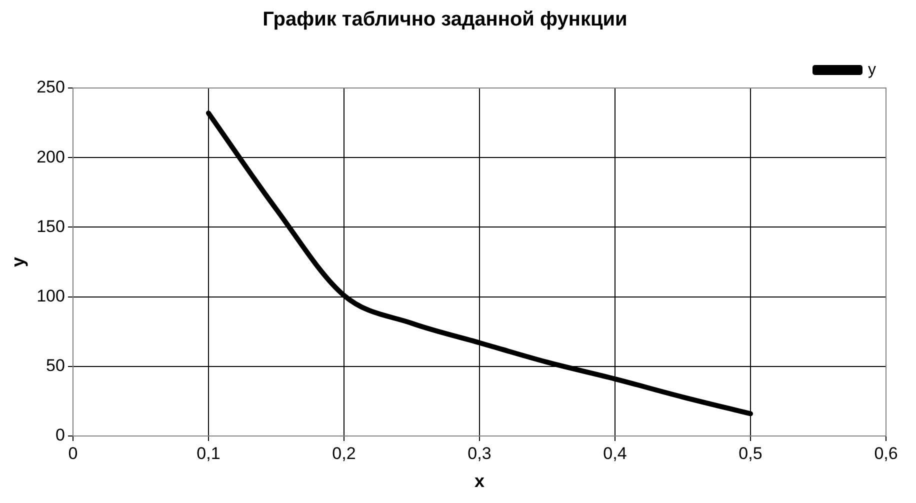 The image size is (916, 503). What do you see at coordinates (480, 453) in the screenshot?
I see `x-tick-label: 0,3` at bounding box center [480, 453].